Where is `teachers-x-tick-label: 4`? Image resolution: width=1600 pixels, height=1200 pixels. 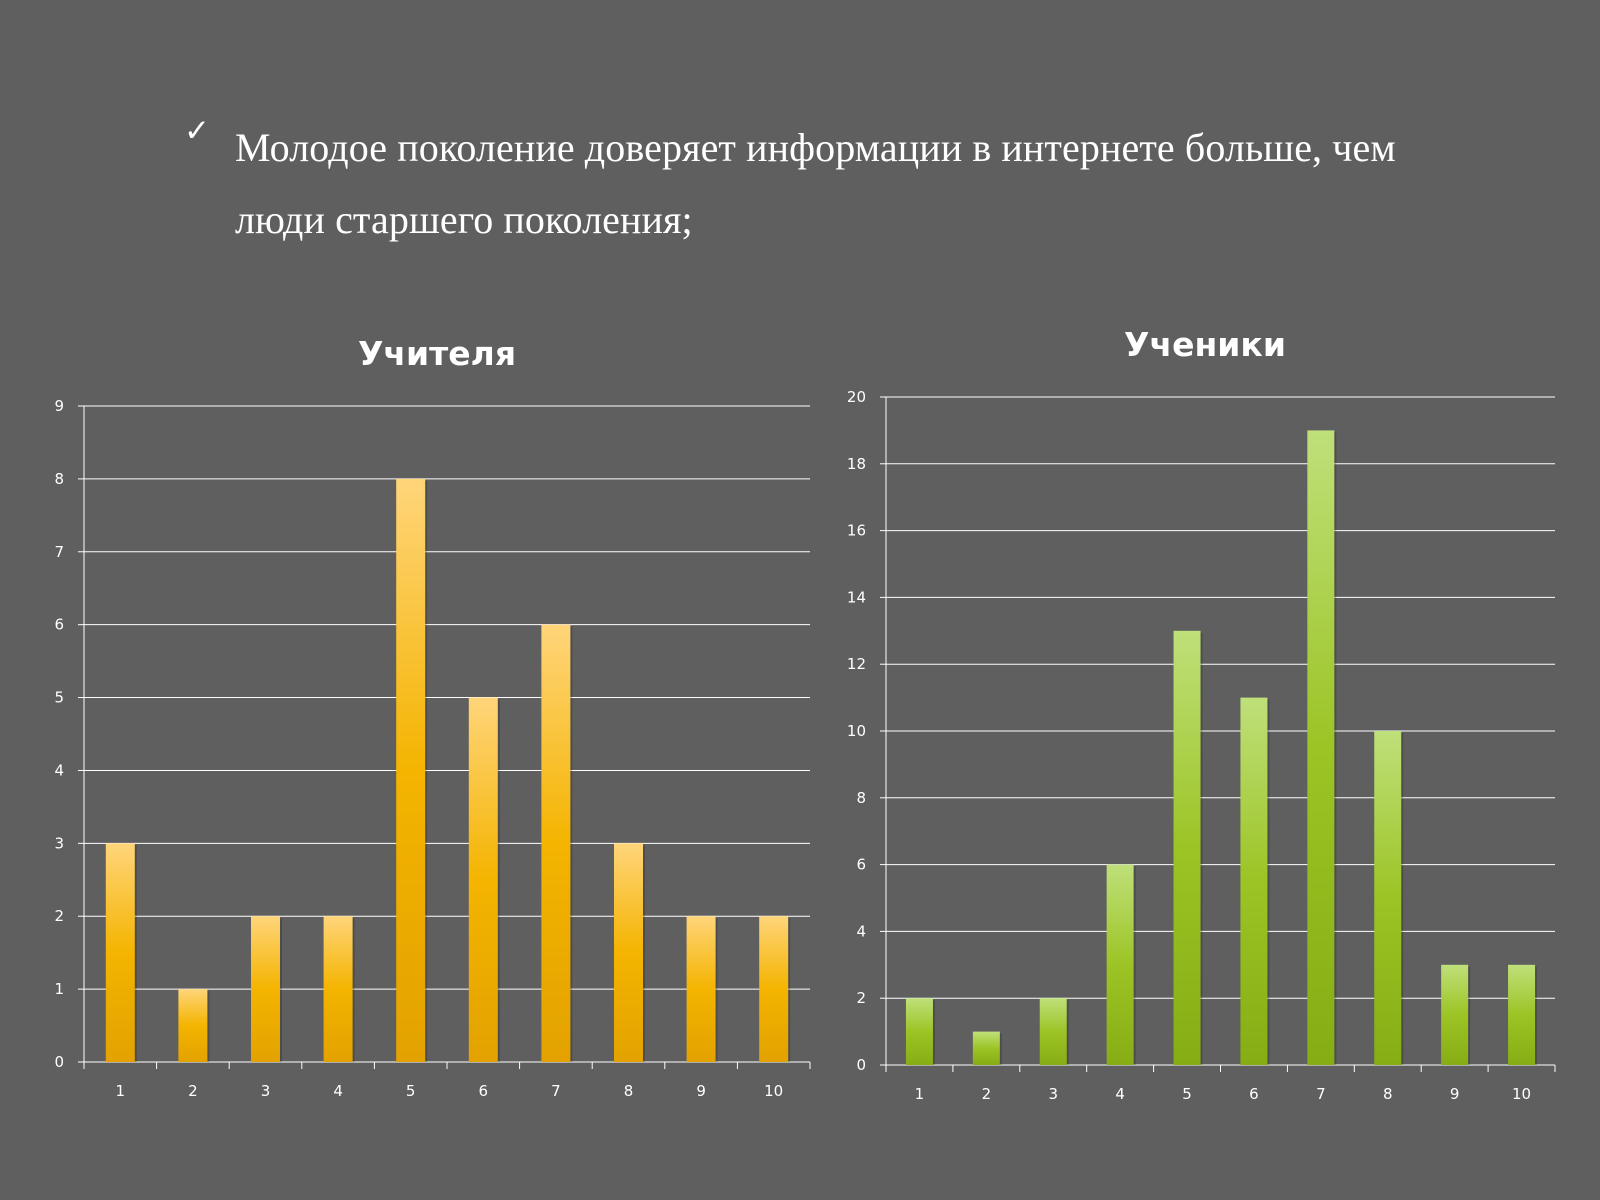 teachers-x-tick-label: 4 is located at coordinates (338, 1091).